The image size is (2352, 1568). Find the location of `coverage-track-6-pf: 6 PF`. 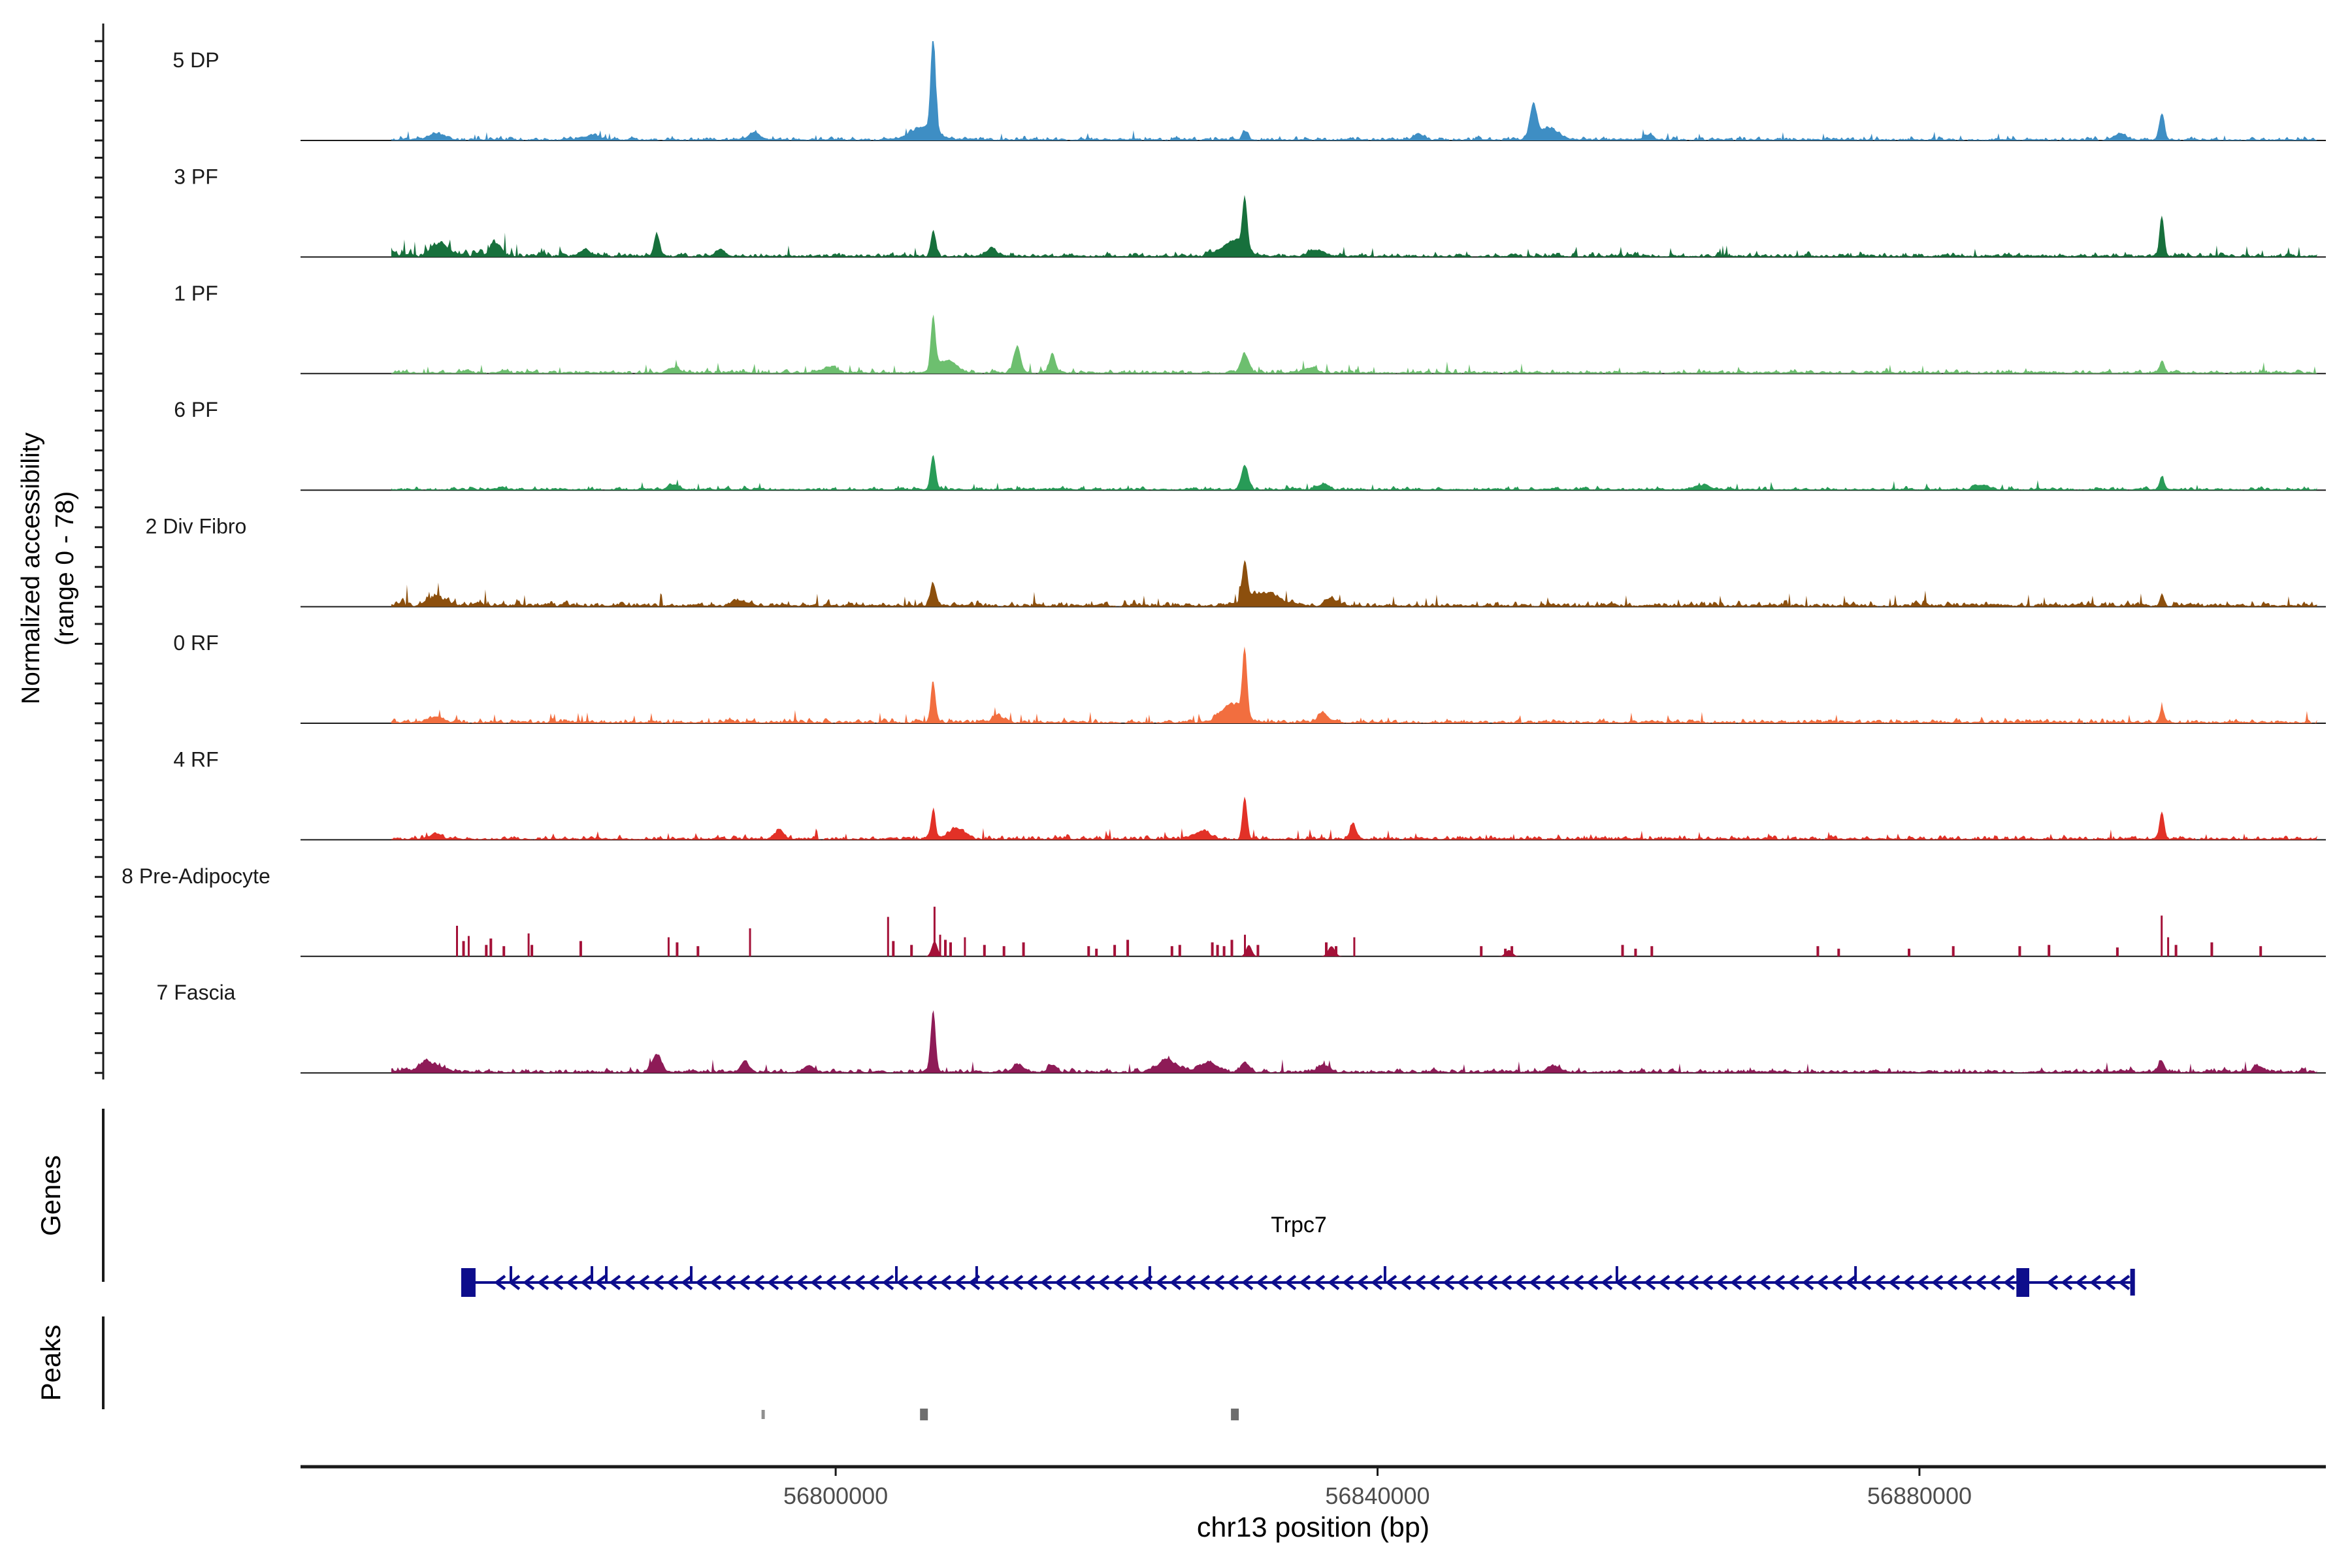

coverage-track-6-pf: 6 PF is located at coordinates (1250, 444).